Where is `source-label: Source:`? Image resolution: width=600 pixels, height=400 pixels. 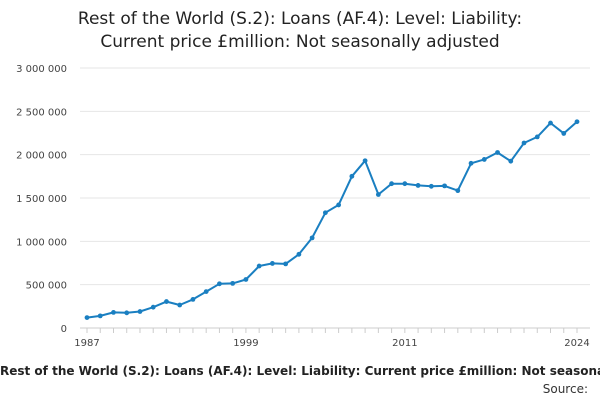
source-label: Source: is located at coordinates (565, 389).